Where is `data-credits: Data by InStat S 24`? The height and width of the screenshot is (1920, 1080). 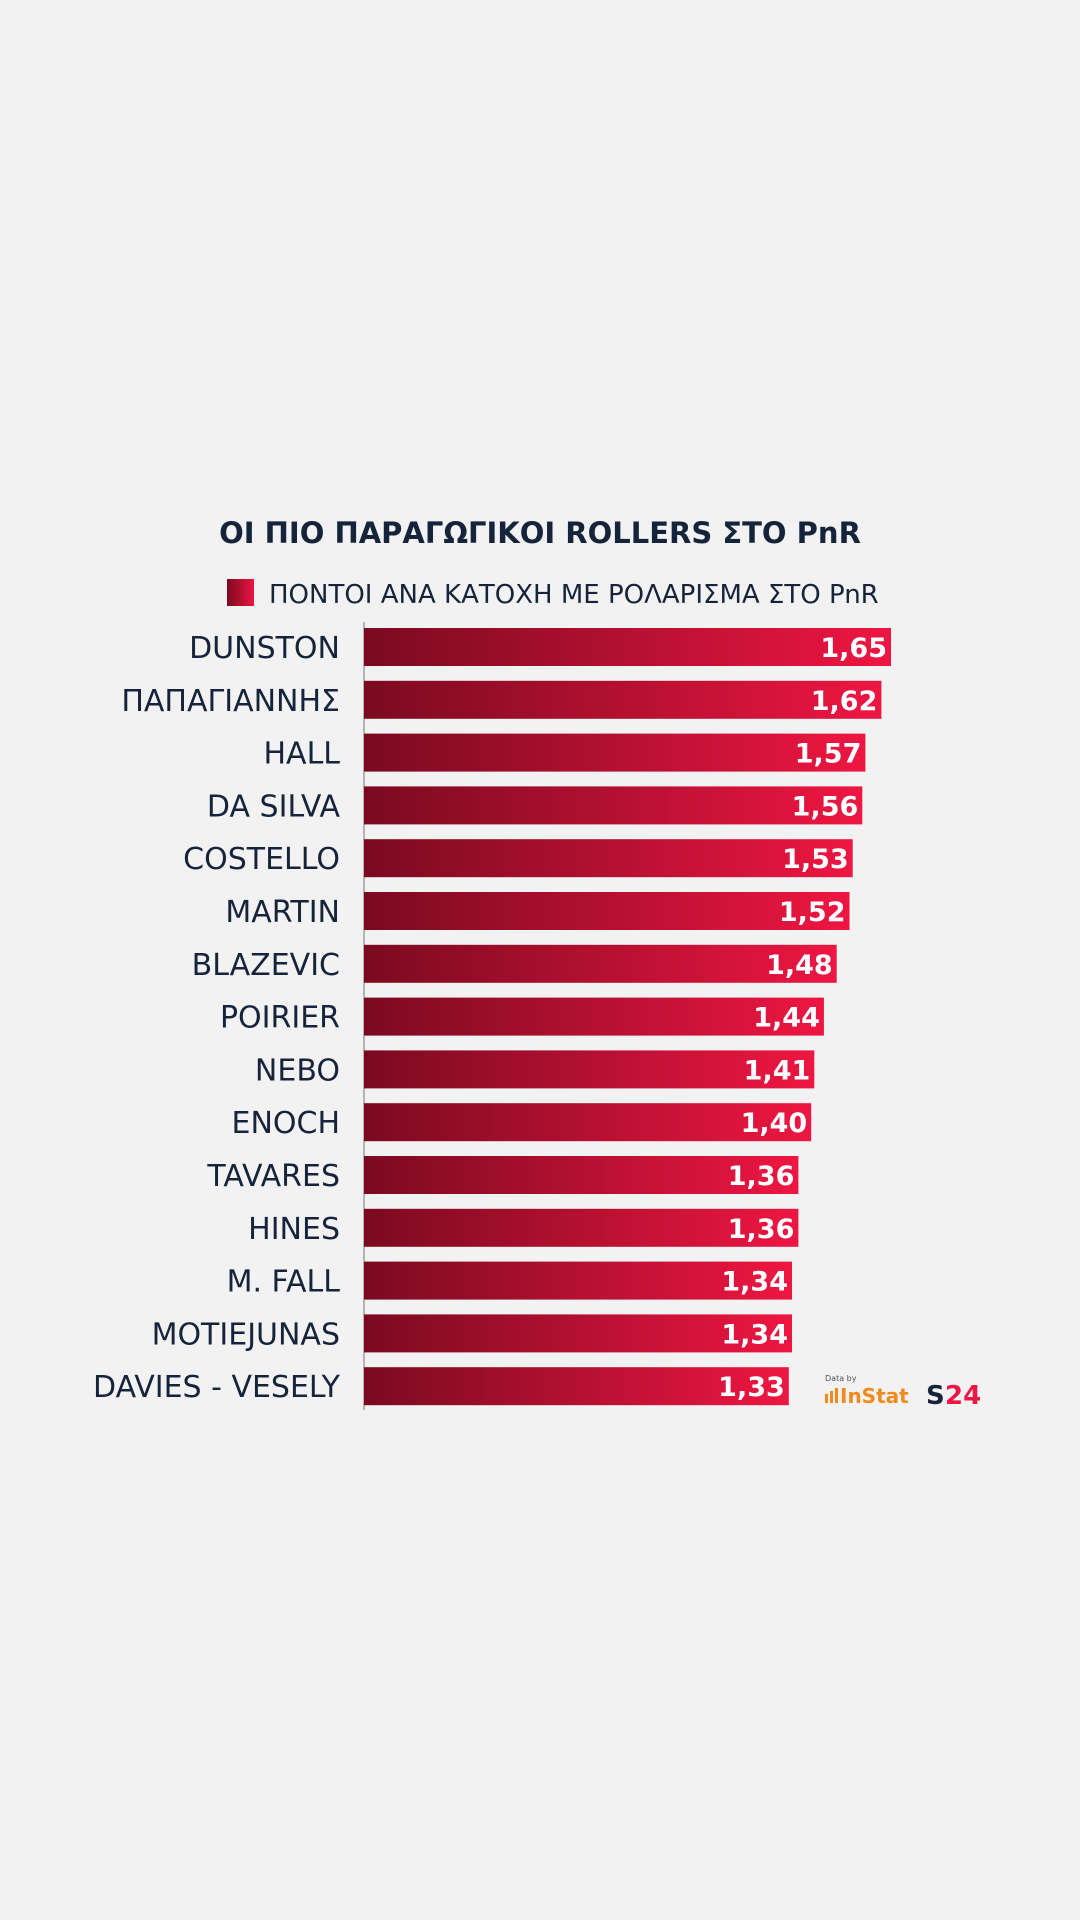 data-credits: Data by InStat S 24 is located at coordinates (903, 1392).